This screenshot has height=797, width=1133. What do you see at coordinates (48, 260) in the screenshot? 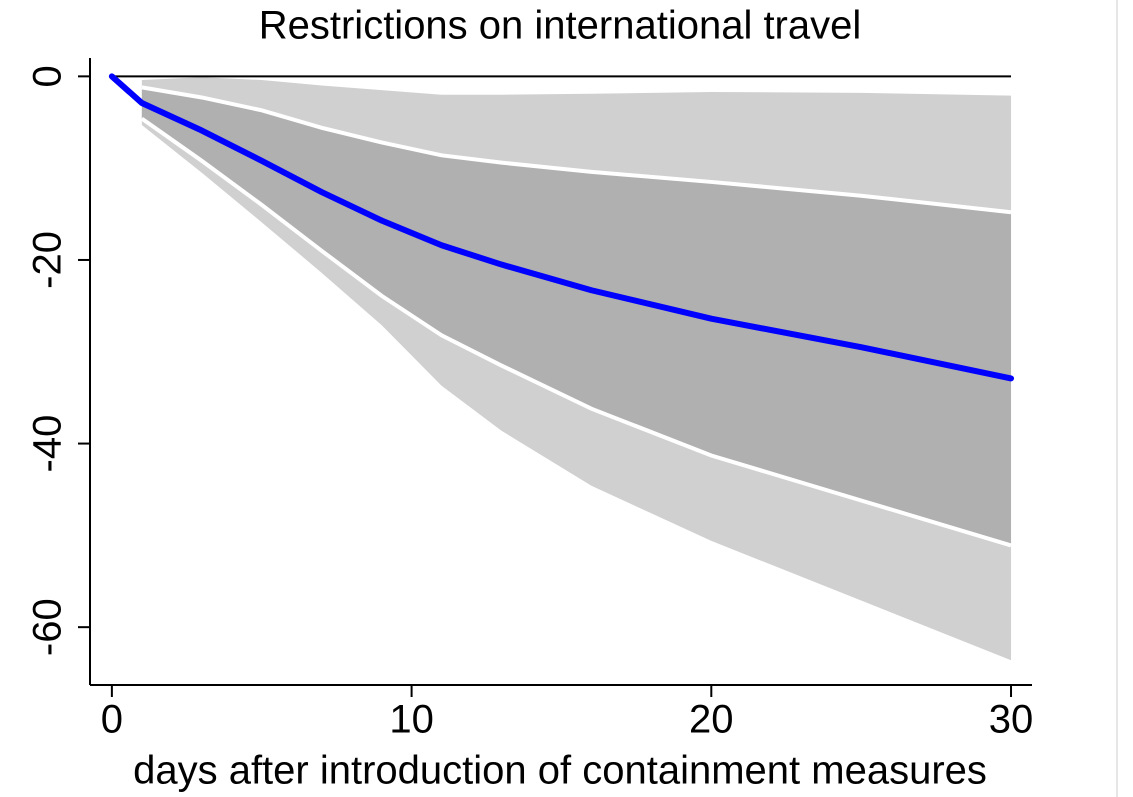
I see `y-tick-label: -20` at bounding box center [48, 260].